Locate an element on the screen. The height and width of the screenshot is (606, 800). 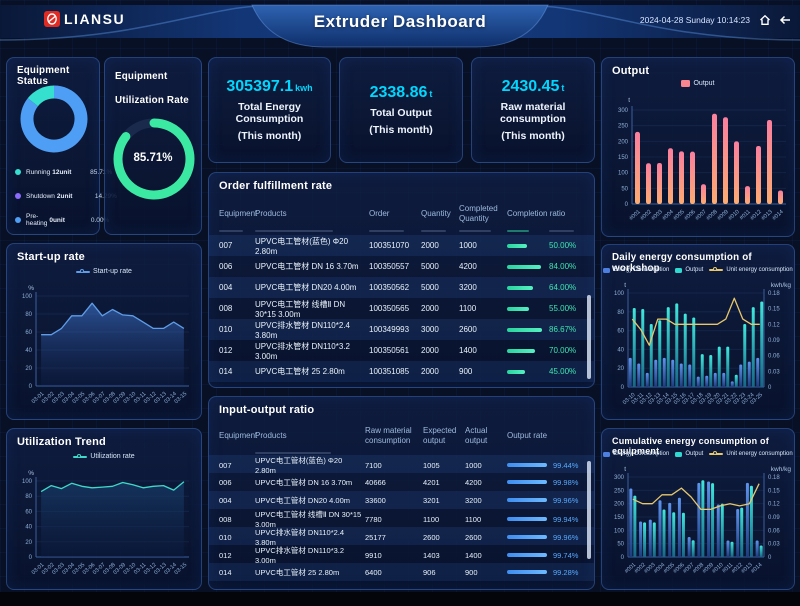
status-legend-item: Shutdown2unit14.29% is located at coordinates (66, 196).